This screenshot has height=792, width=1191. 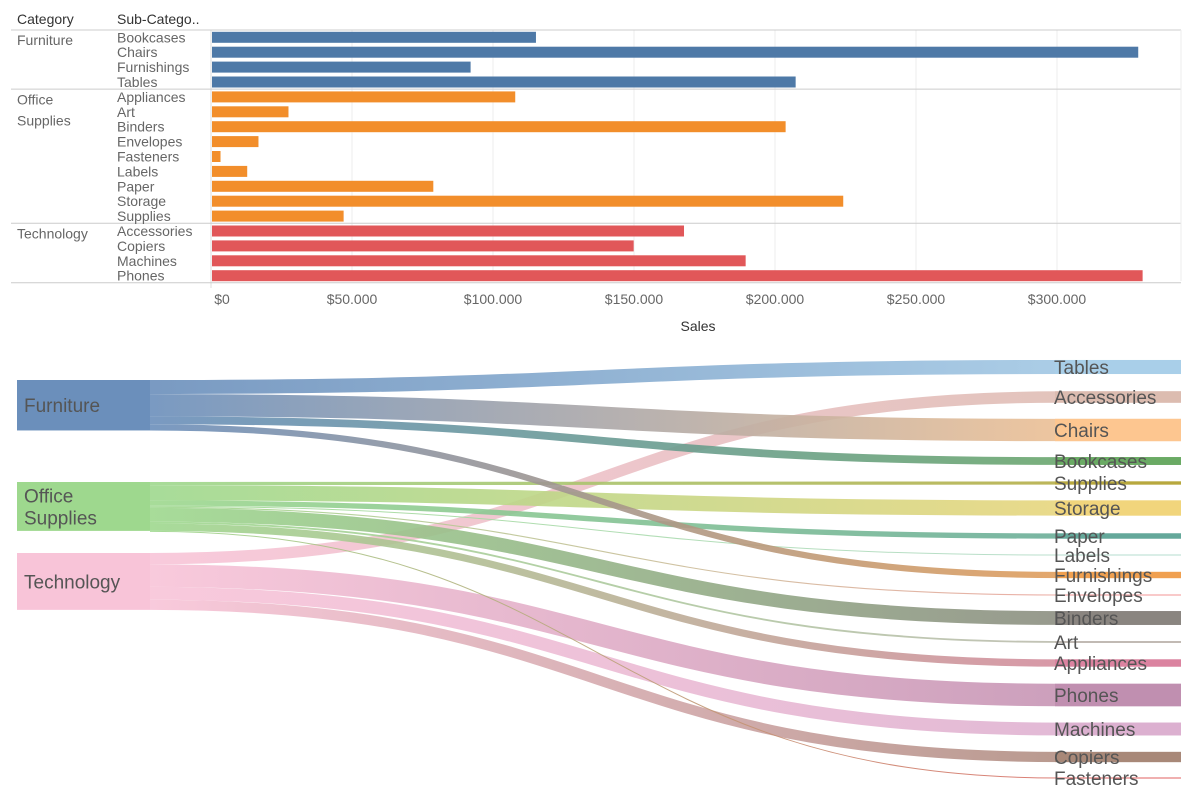 What do you see at coordinates (665, 483) in the screenshot?
I see `flow-supplies` at bounding box center [665, 483].